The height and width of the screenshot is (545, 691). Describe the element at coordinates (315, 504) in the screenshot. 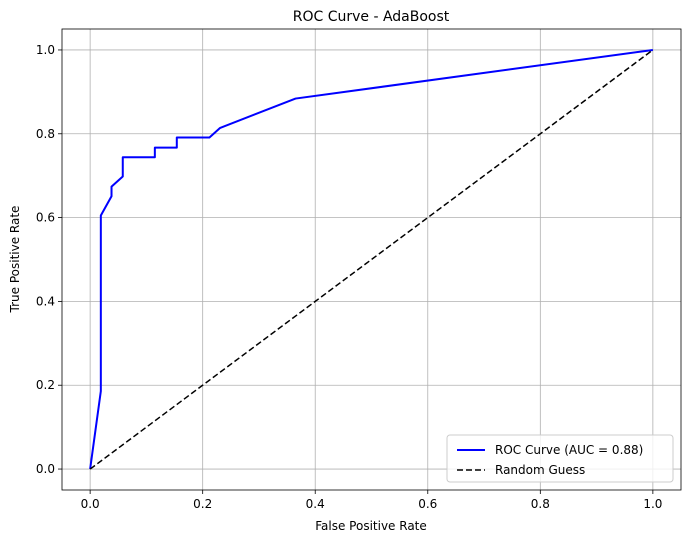

I see `x-tick-label-2: 0.4` at that location.